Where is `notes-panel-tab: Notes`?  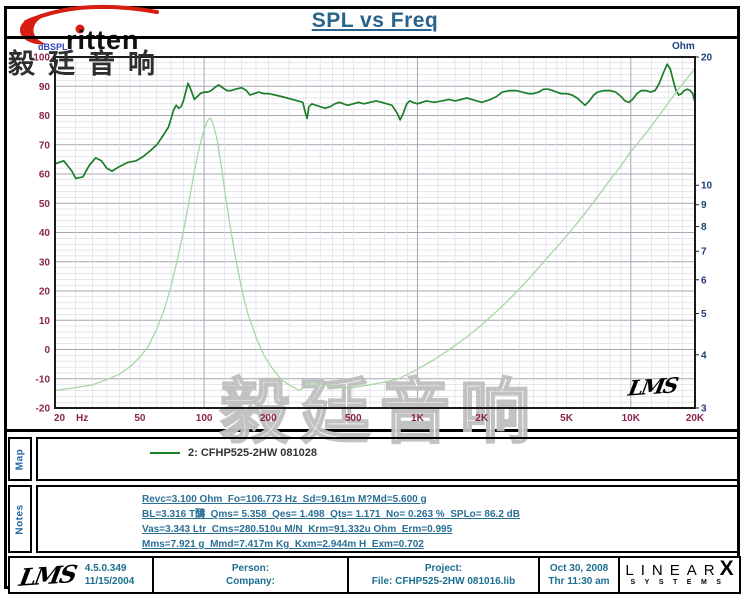 notes-panel-tab: Notes is located at coordinates (20, 519).